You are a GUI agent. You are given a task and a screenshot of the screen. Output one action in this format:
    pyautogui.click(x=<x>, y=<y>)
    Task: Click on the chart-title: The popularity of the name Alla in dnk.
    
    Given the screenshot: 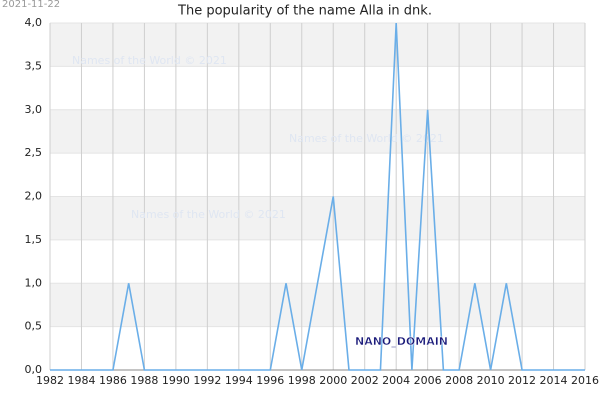 What is the action you would take?
    pyautogui.click(x=304, y=11)
    